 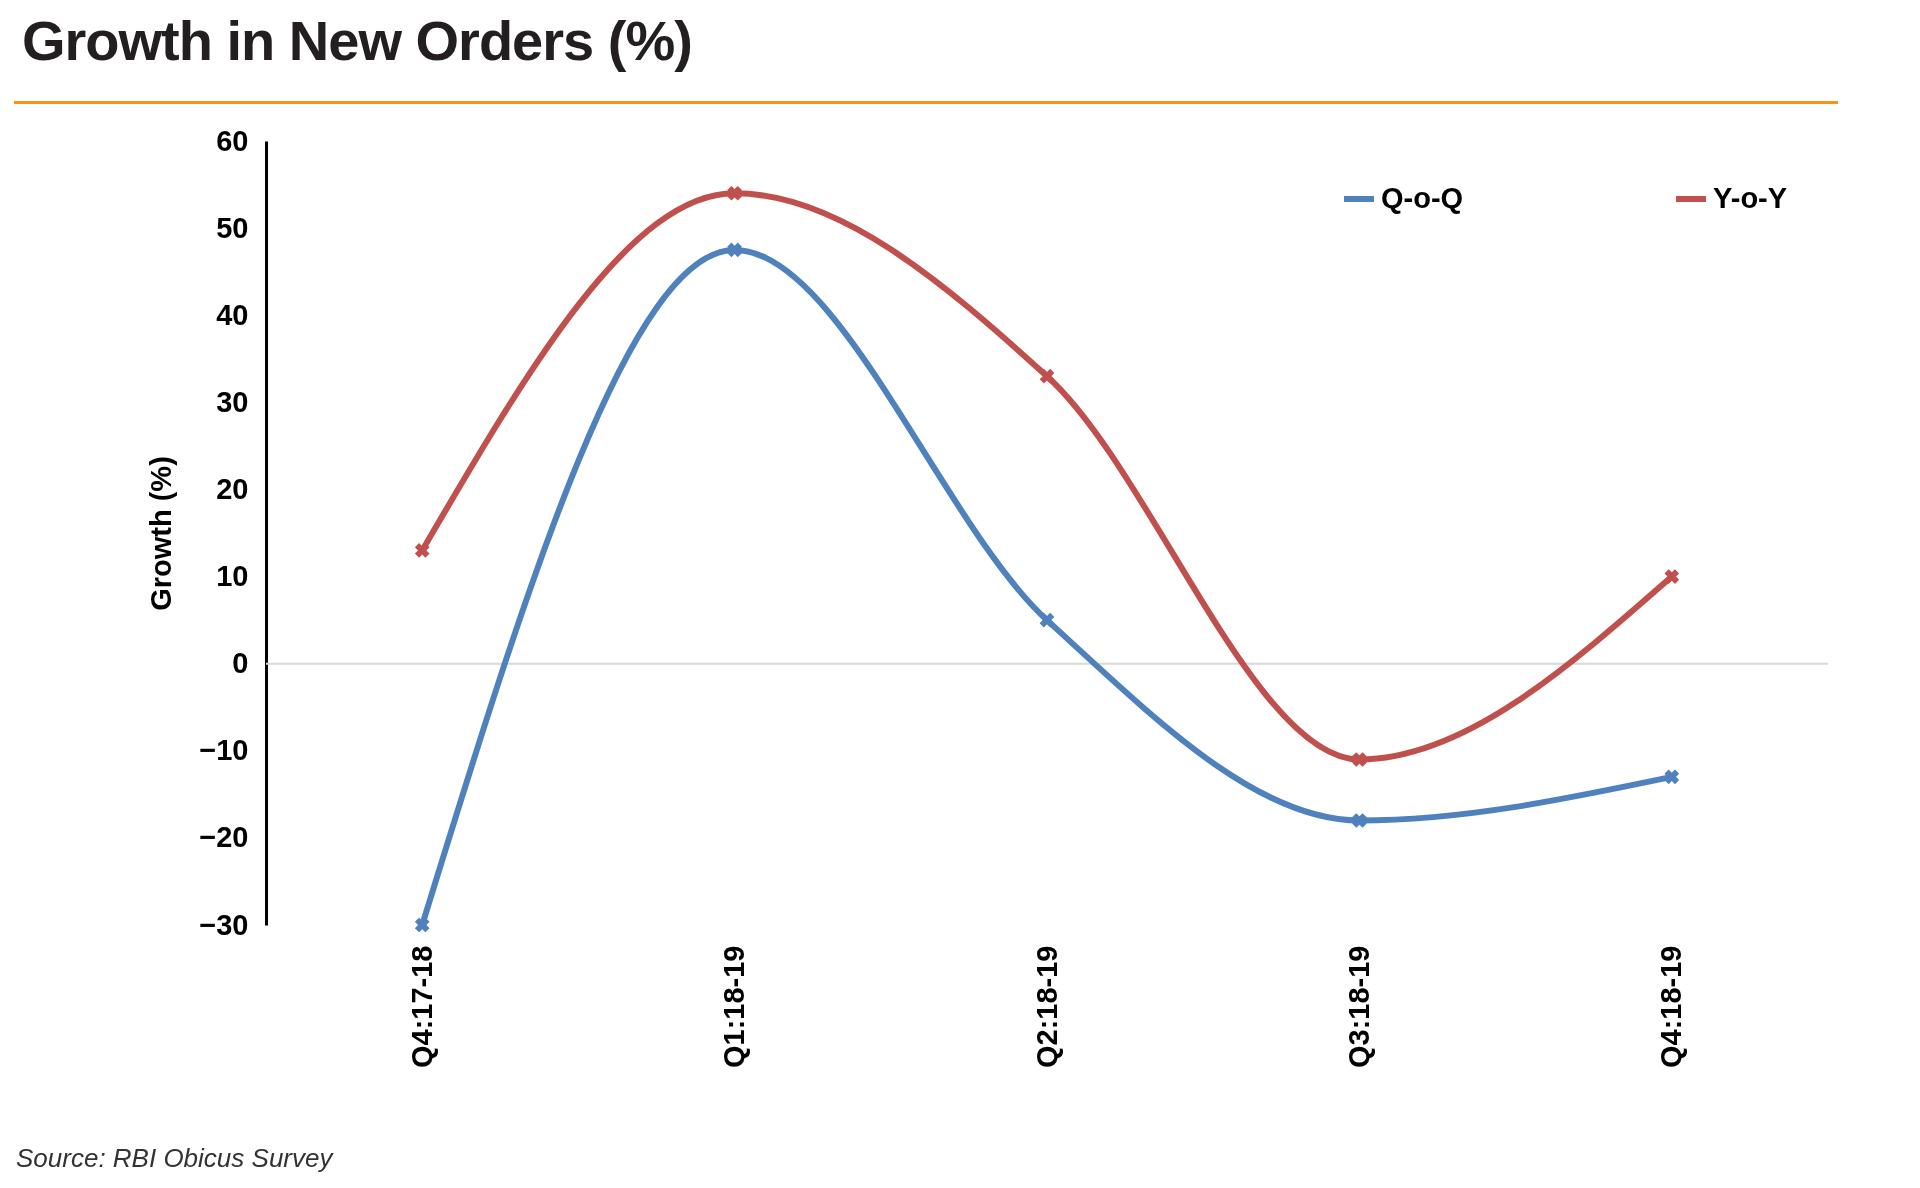 I want to click on y-axis-title: Growth (%), so click(x=161, y=533).